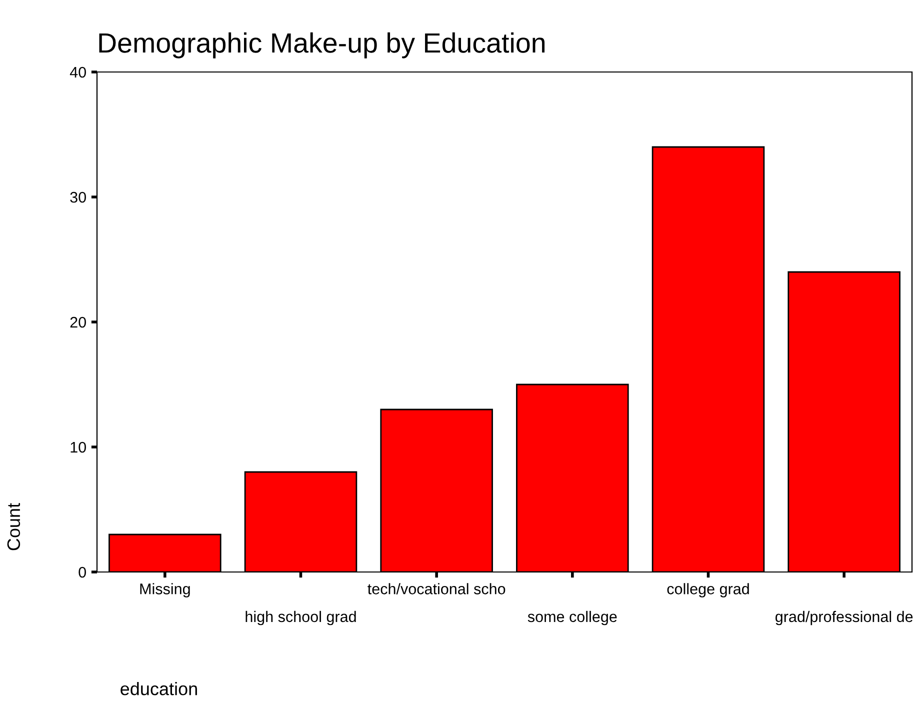  What do you see at coordinates (78, 197) in the screenshot?
I see `y-tick-label: 30` at bounding box center [78, 197].